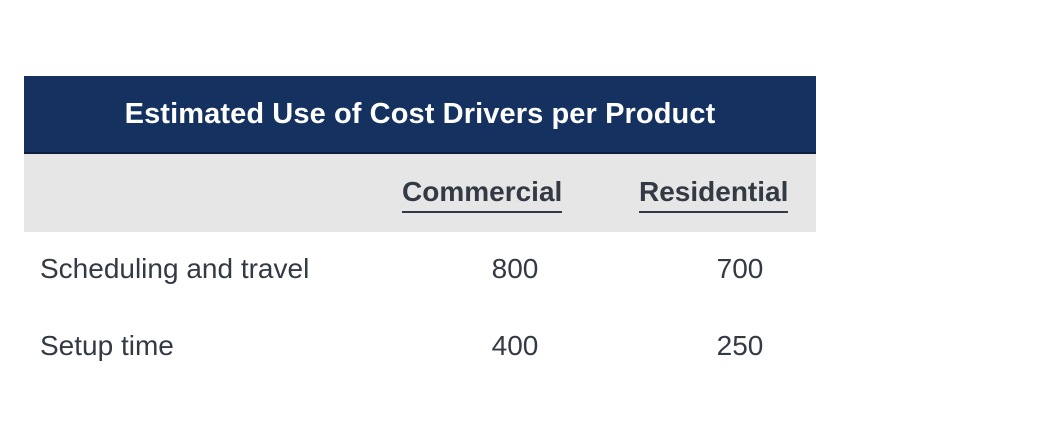  Describe the element at coordinates (420, 347) in the screenshot. I see `table-row: Setup time 400 250` at that location.